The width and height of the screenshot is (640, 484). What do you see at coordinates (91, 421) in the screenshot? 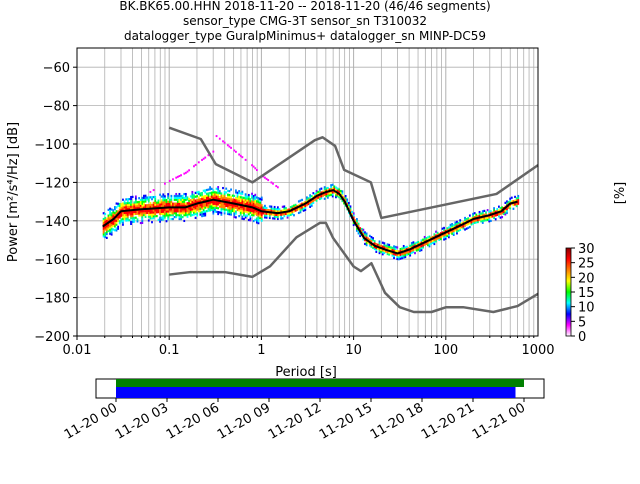
I see `timeline-tick-label: 11-20 00` at bounding box center [91, 421].